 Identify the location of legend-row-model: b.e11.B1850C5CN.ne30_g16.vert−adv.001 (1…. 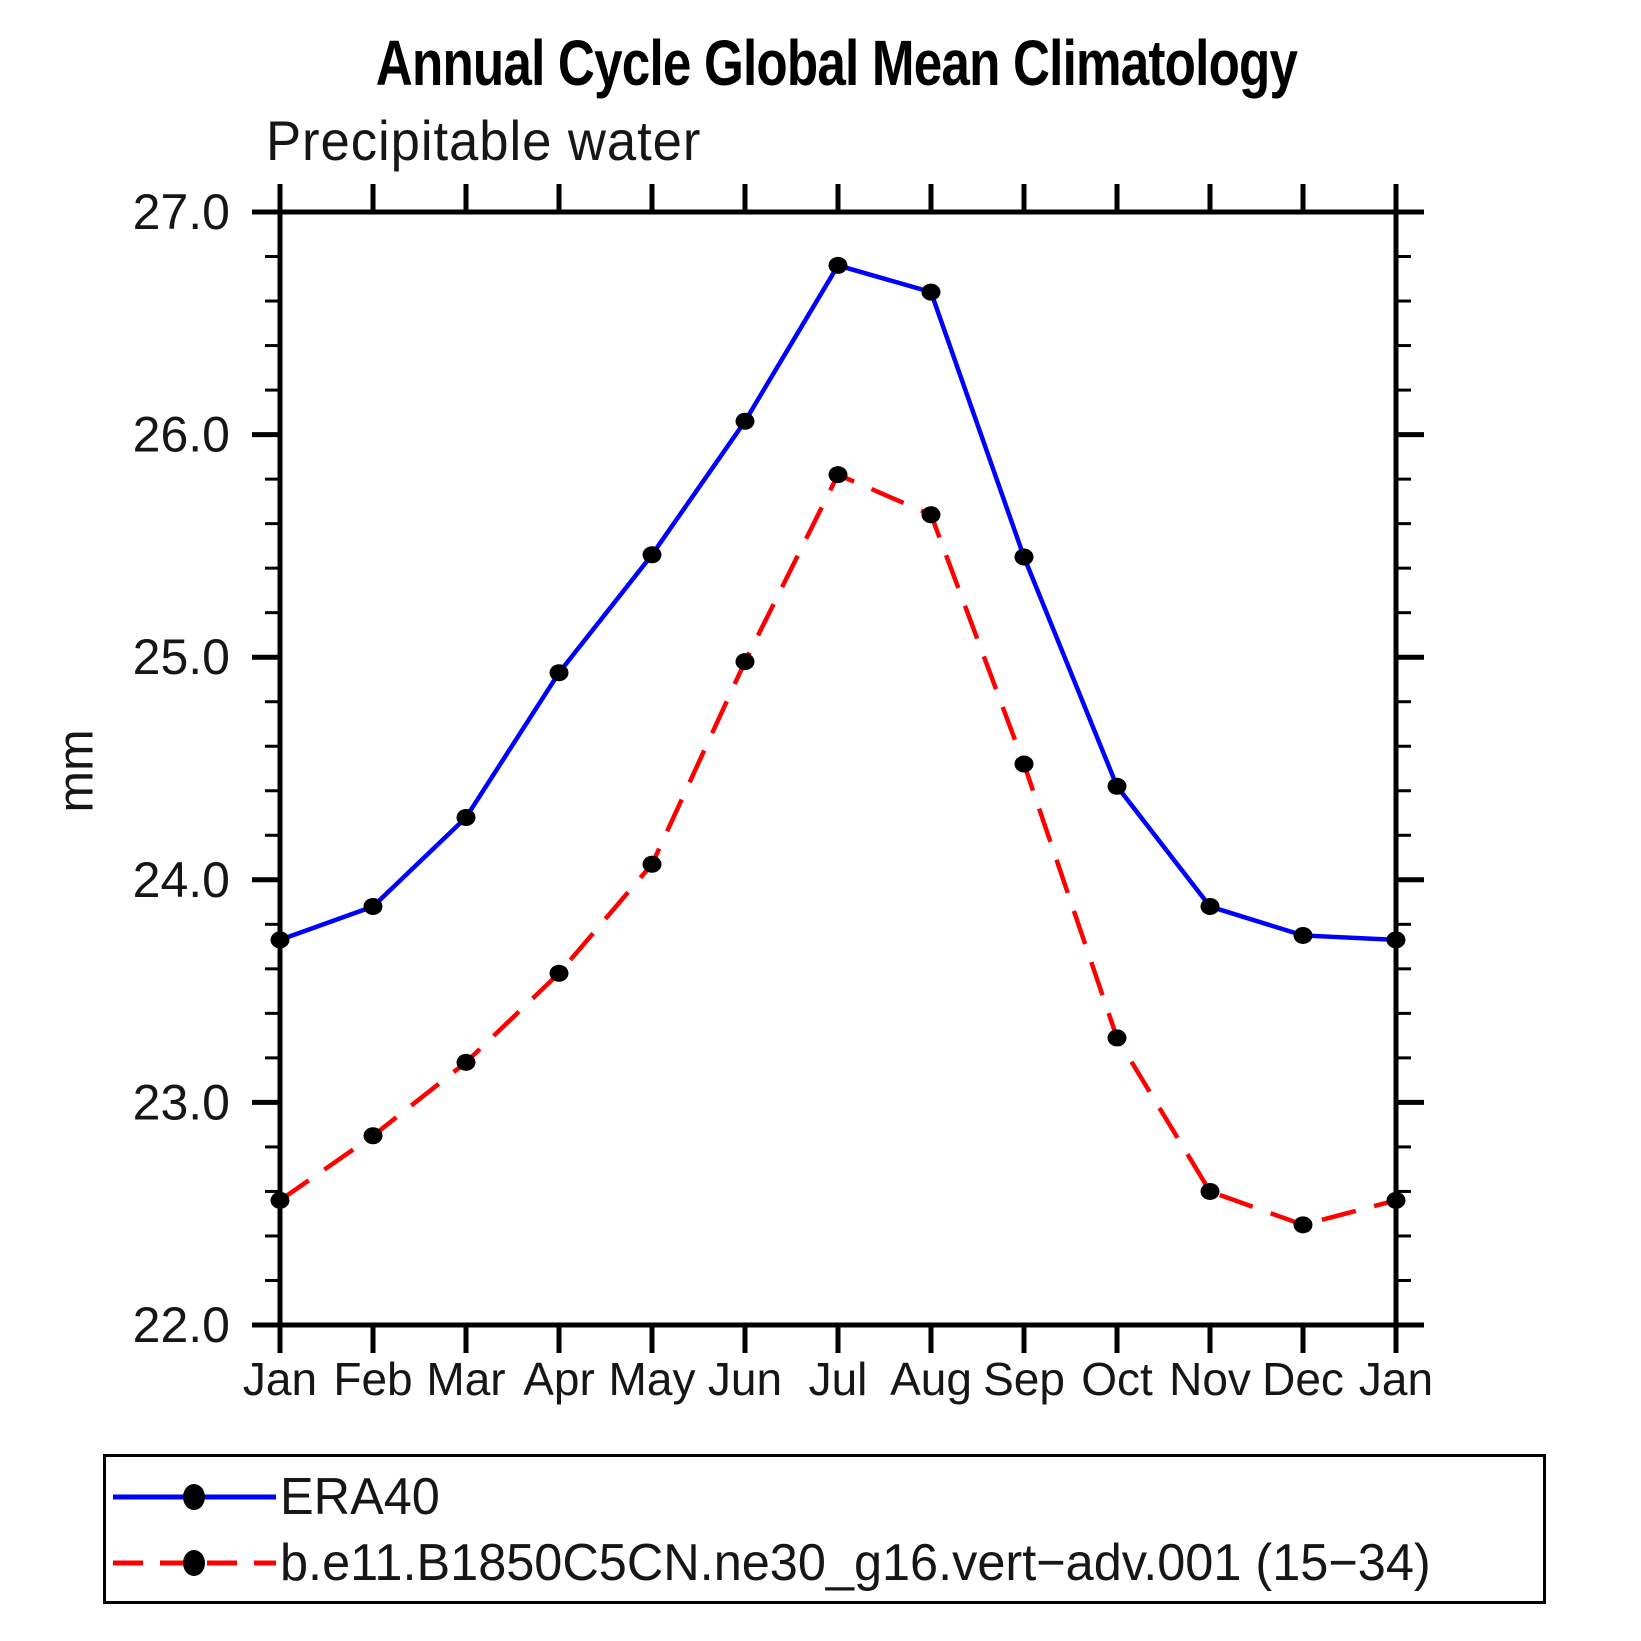
(824, 1563).